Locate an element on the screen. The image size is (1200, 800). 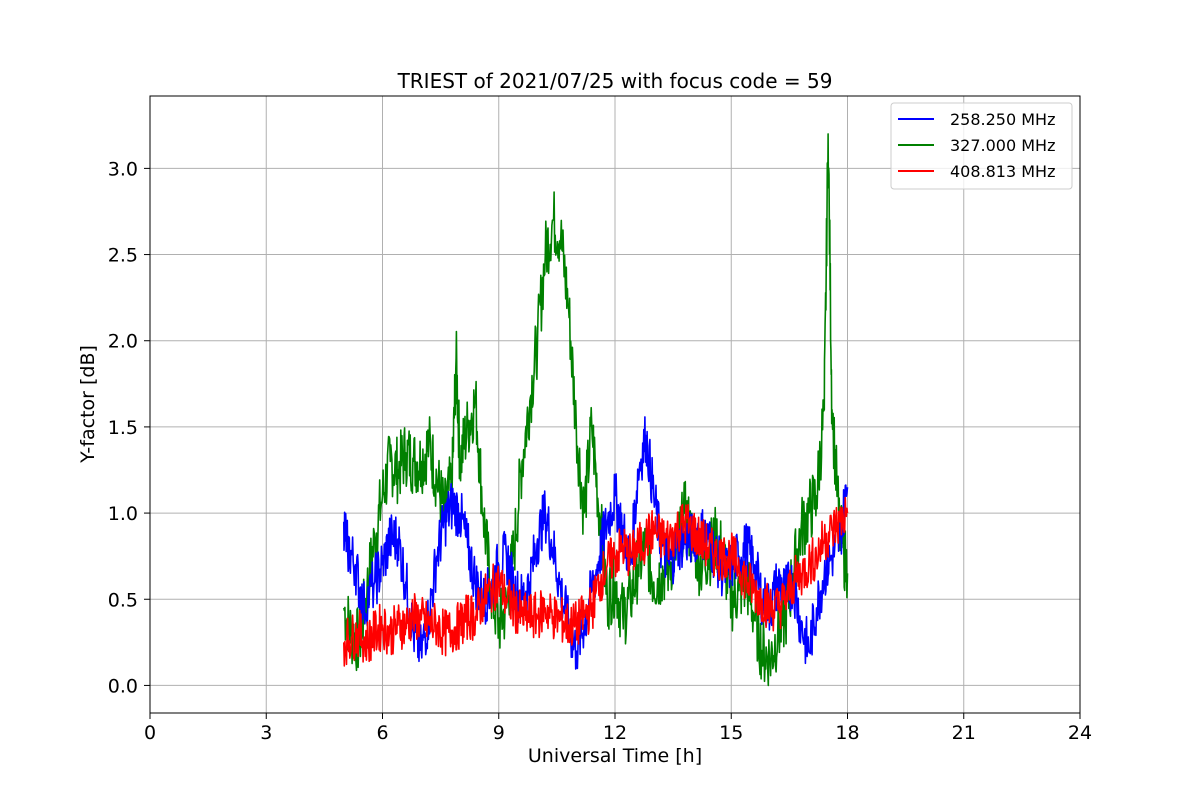
x-tick-label: 18 is located at coordinates (847, 733).